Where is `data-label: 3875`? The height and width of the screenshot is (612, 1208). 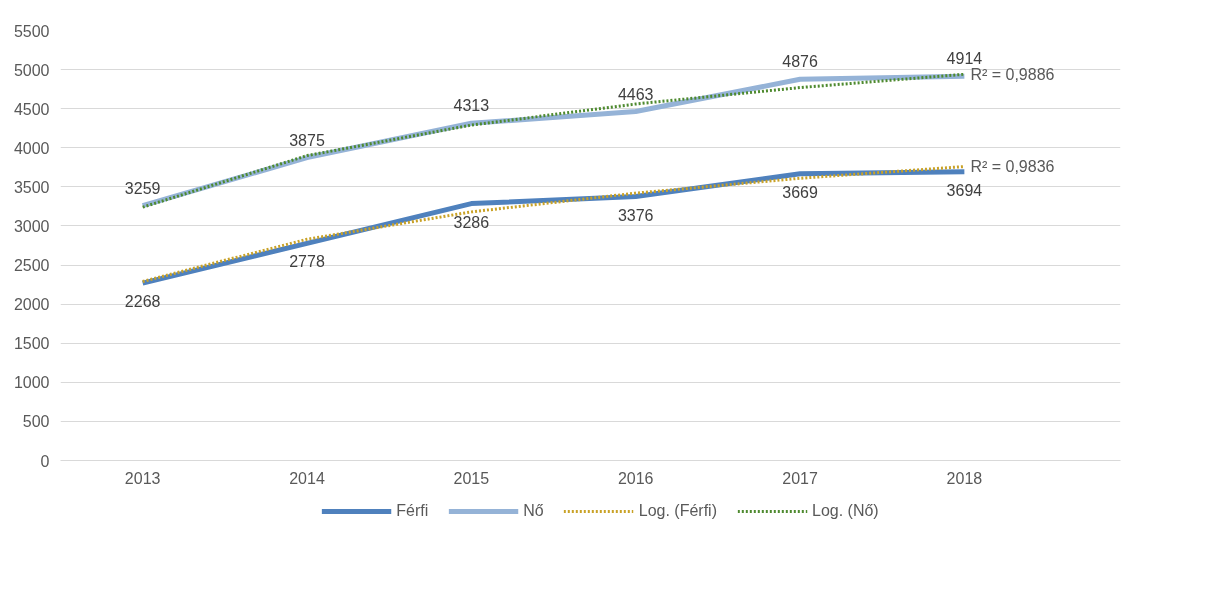
data-label: 3875 is located at coordinates (307, 140).